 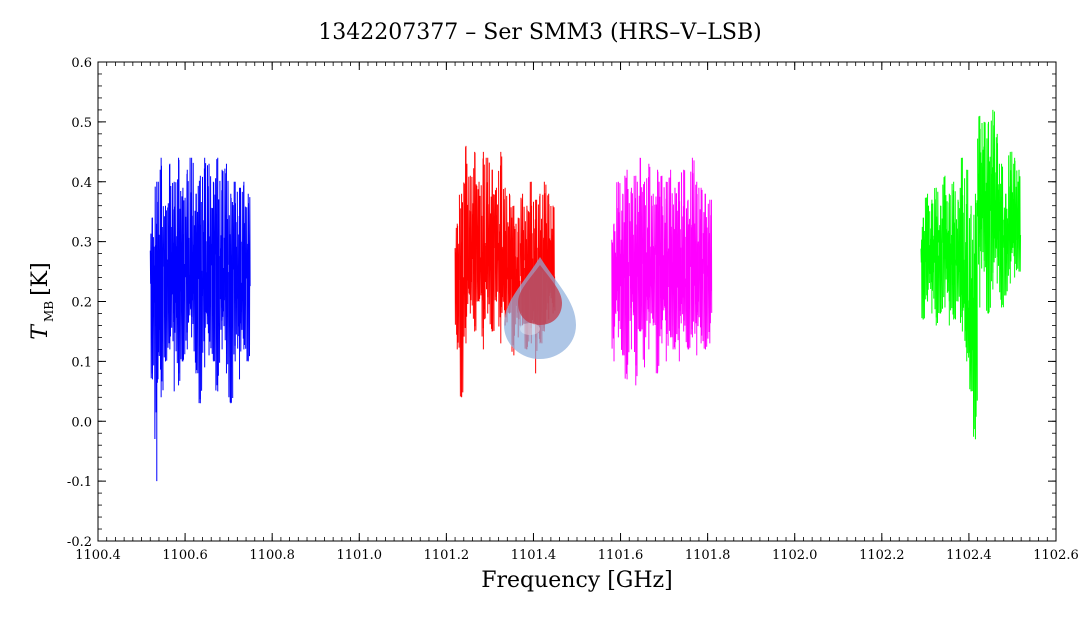 What do you see at coordinates (708, 555) in the screenshot?
I see `x-tick-label: 1101.8` at bounding box center [708, 555].